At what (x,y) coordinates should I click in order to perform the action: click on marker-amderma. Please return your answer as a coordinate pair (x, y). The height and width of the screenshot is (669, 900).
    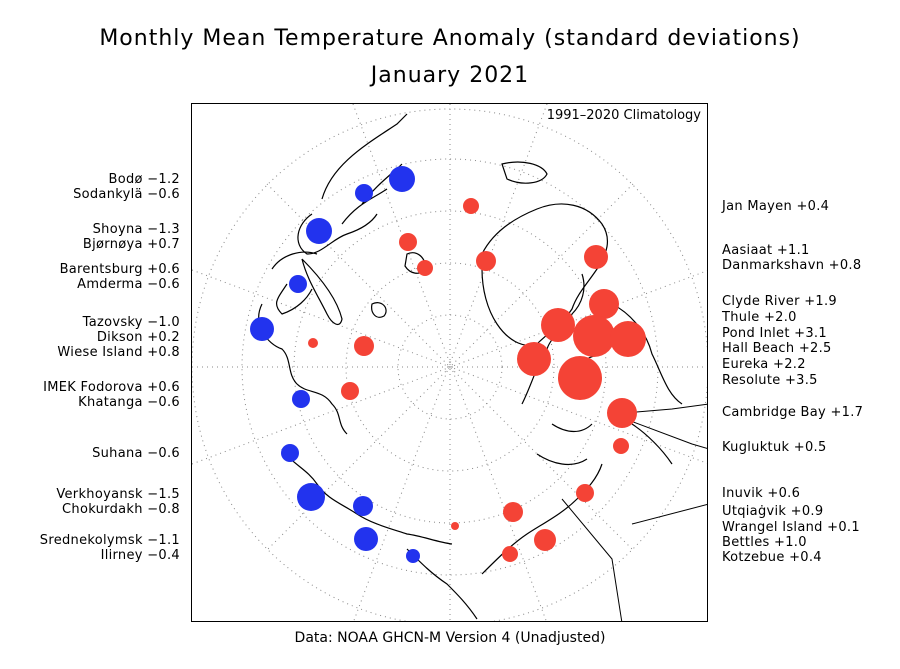
    Looking at the image, I should click on (298, 284).